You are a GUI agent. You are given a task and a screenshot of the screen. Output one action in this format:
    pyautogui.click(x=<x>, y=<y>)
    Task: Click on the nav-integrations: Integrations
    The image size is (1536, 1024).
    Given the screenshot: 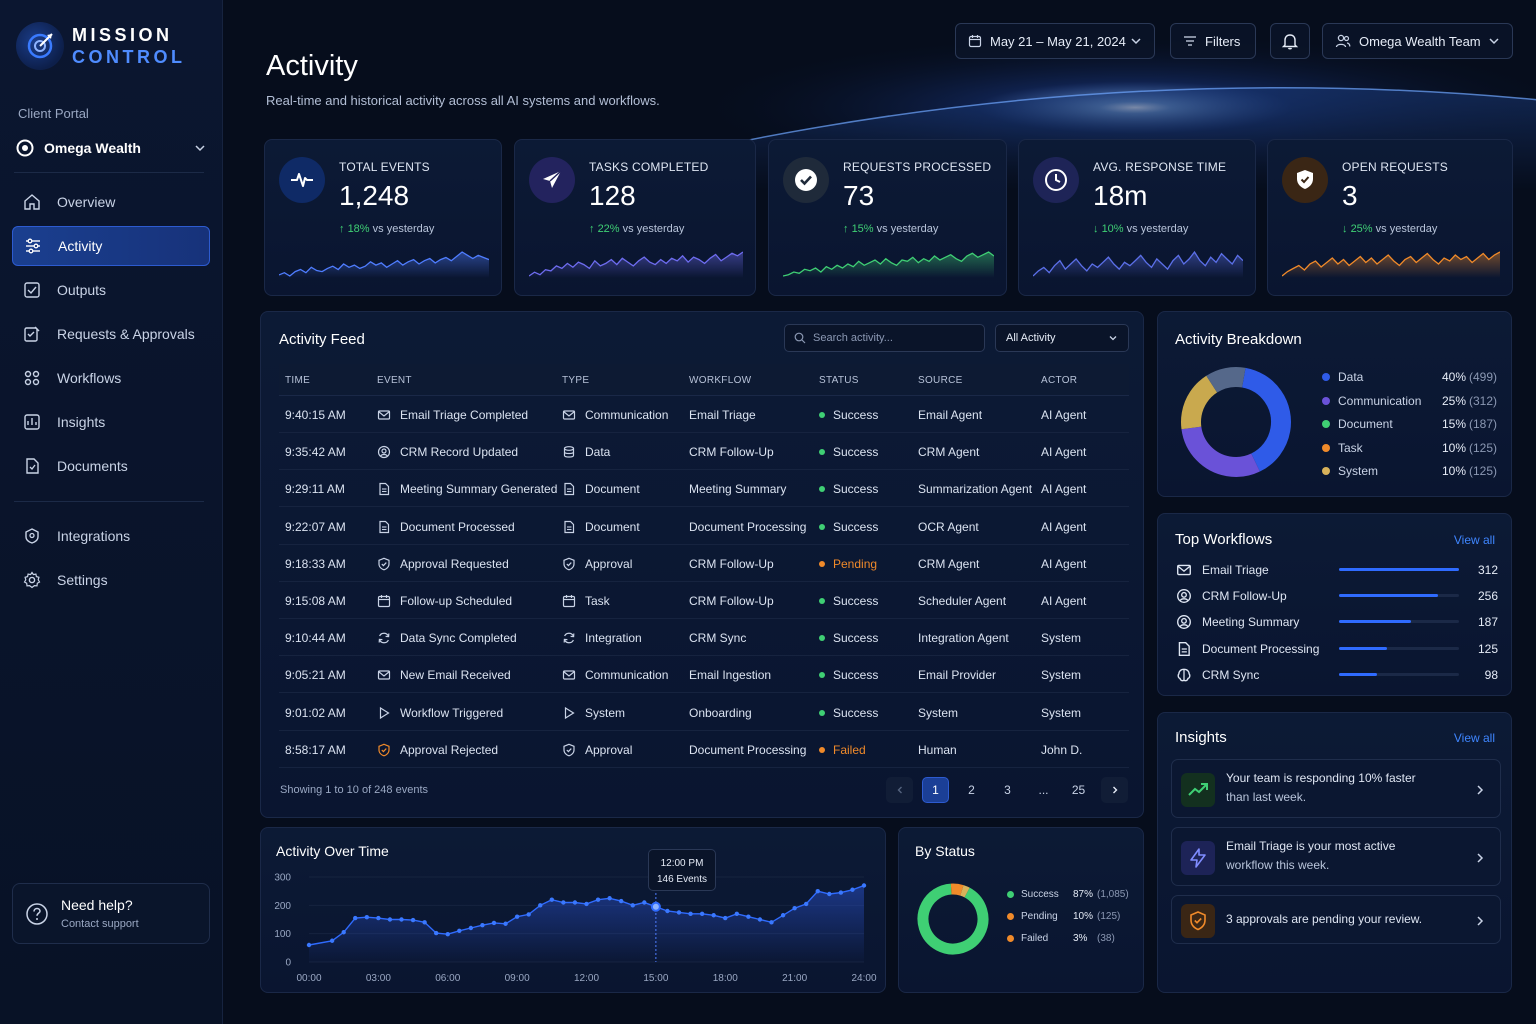 What is the action you would take?
    pyautogui.click(x=111, y=536)
    